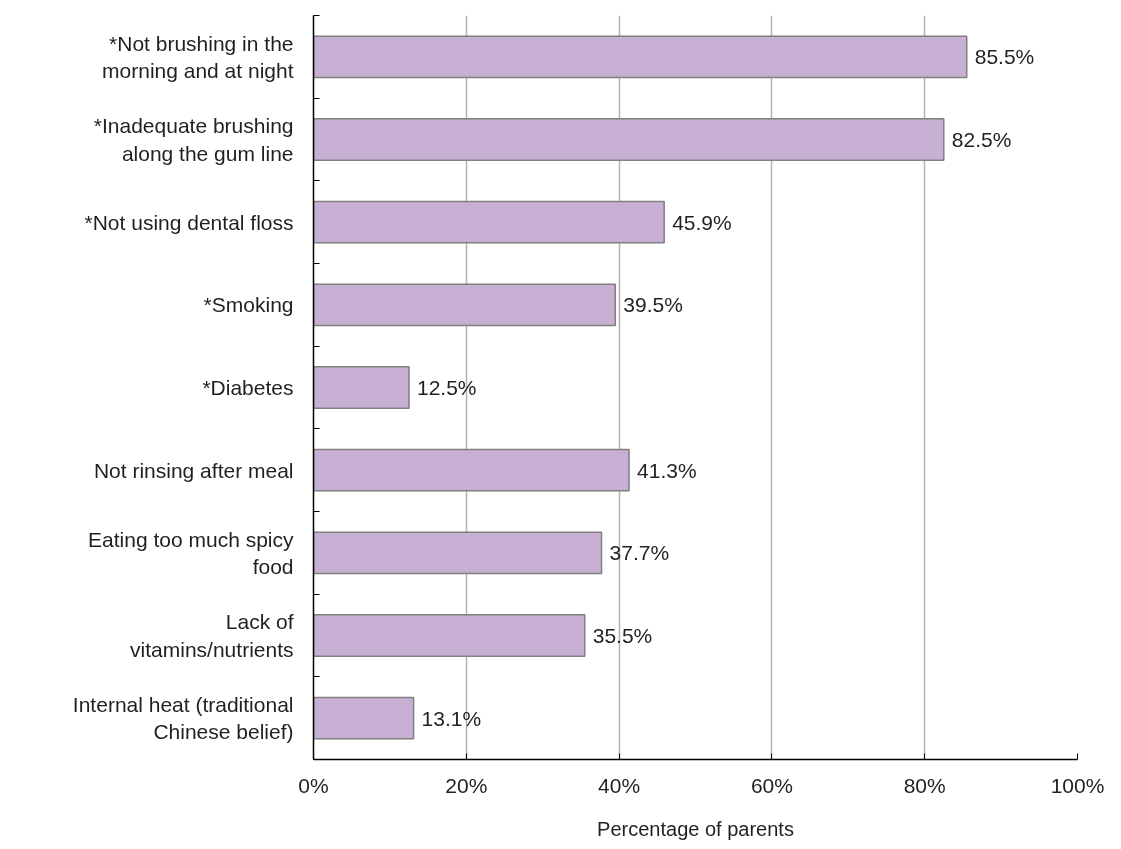 This screenshot has width=1121, height=849. What do you see at coordinates (193, 139) in the screenshot?
I see `y-tick-label: *Inadequate brushing along the gum line` at bounding box center [193, 139].